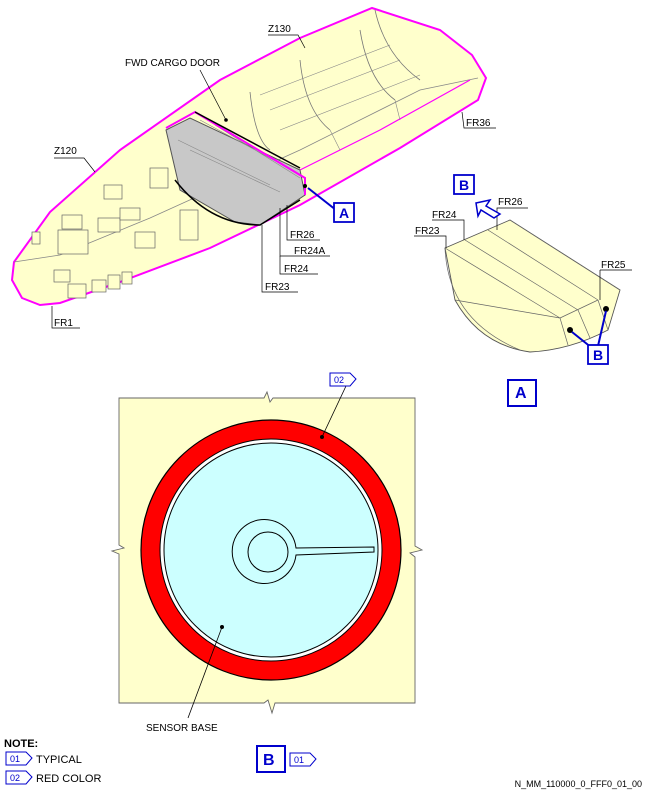 The image size is (648, 792). I want to click on callout-b-box, so click(598, 354).